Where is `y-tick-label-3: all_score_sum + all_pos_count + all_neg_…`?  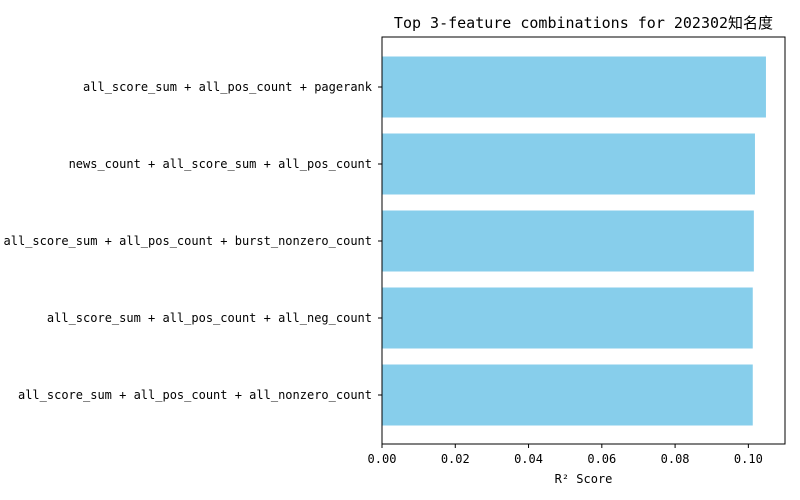
y-tick-label-3: all_score_sum + all_pos_count + all_neg_… is located at coordinates (209, 318).